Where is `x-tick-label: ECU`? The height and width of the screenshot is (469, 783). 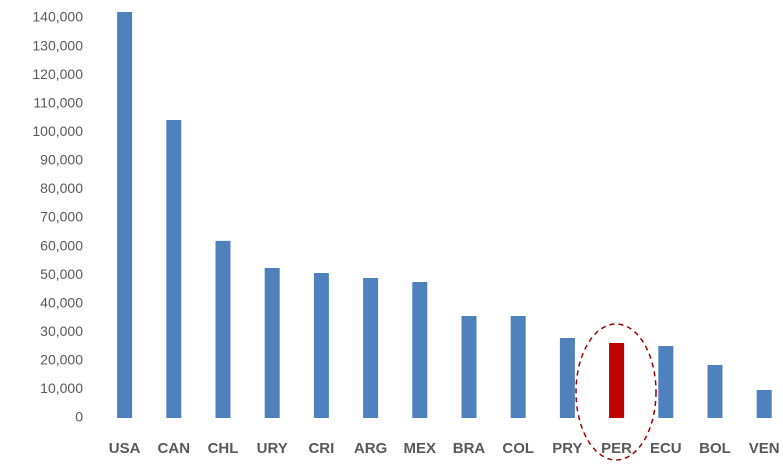
x-tick-label: ECU is located at coordinates (666, 448).